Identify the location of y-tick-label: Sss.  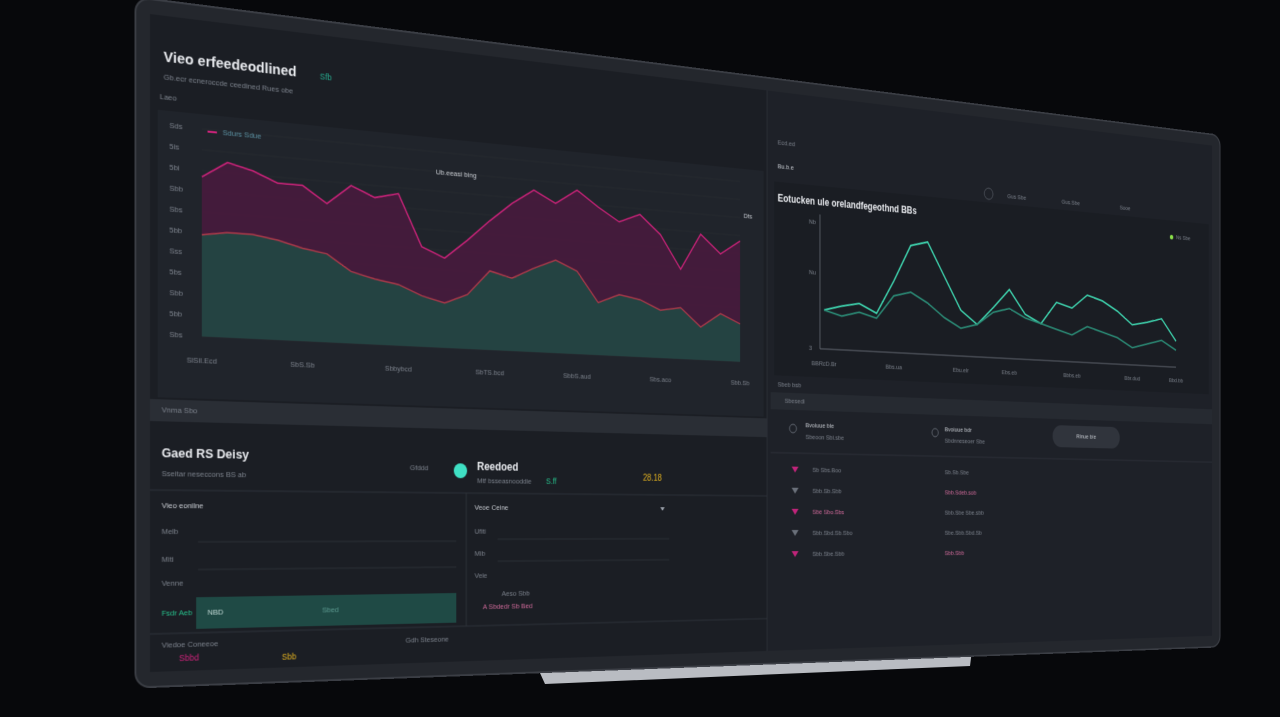
(175, 251).